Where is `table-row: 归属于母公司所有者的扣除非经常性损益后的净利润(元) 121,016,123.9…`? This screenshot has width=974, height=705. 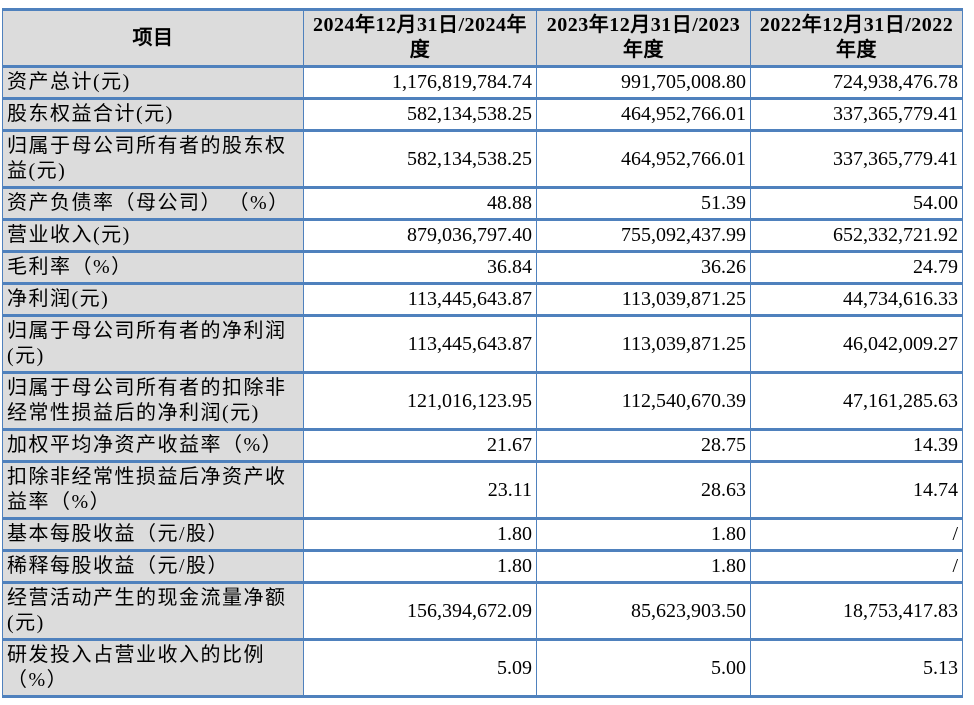
table-row: 归属于母公司所有者的扣除非经常性损益后的净利润(元) 121,016,123.9… is located at coordinates (482, 401).